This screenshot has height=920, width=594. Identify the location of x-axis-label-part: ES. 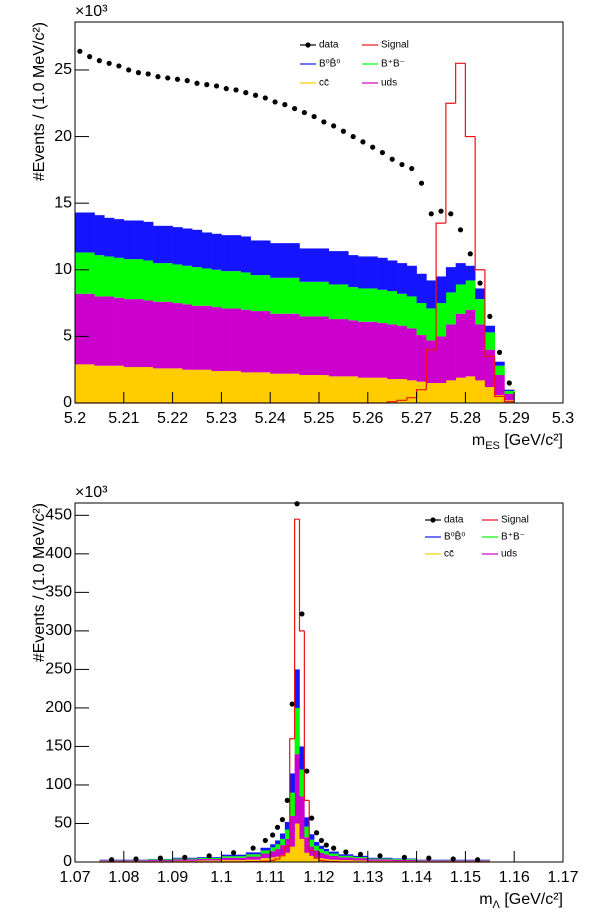
(492, 446).